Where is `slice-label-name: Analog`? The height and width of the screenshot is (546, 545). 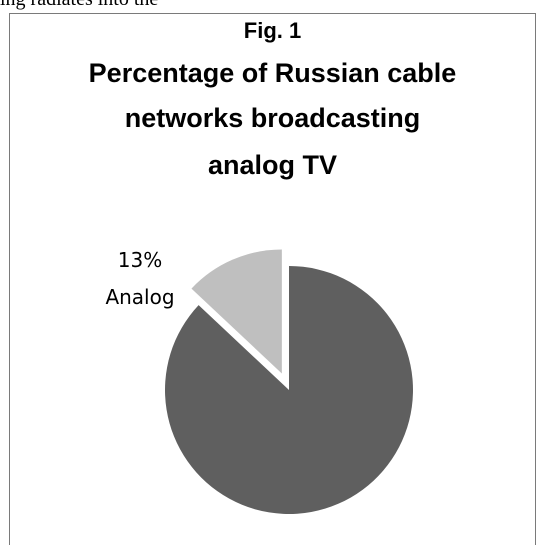
slice-label-name: Analog is located at coordinates (139, 297).